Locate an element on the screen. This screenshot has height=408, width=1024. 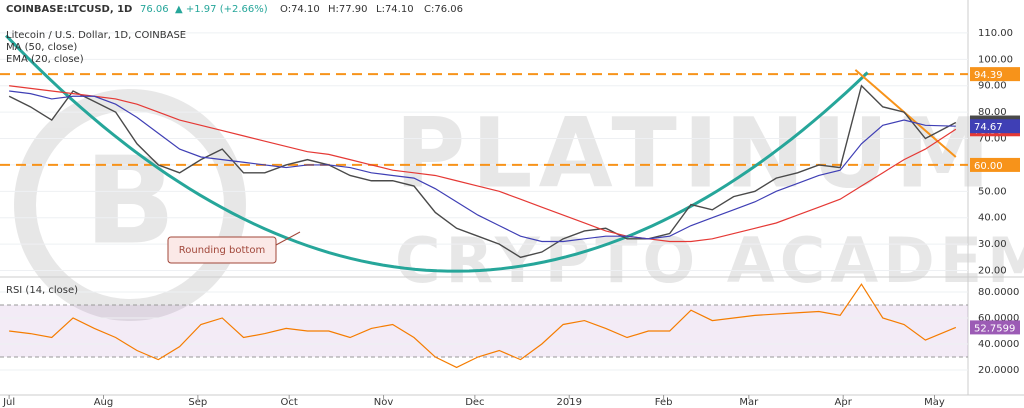
x-tick-label: Oct is located at coordinates (289, 402).